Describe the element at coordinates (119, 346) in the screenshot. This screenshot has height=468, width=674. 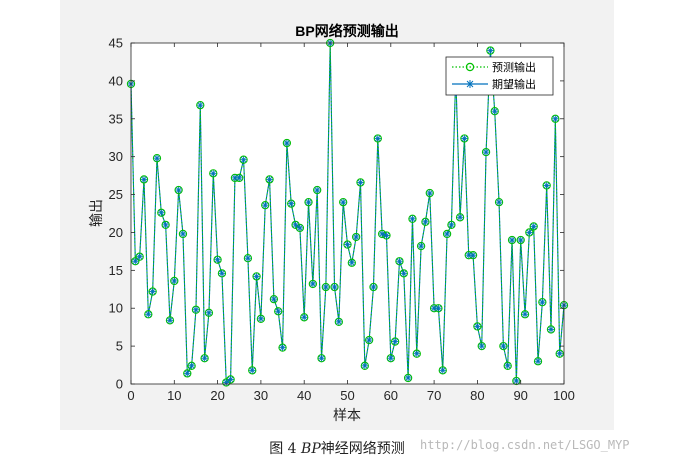
I see `y-tick-label: 5` at that location.